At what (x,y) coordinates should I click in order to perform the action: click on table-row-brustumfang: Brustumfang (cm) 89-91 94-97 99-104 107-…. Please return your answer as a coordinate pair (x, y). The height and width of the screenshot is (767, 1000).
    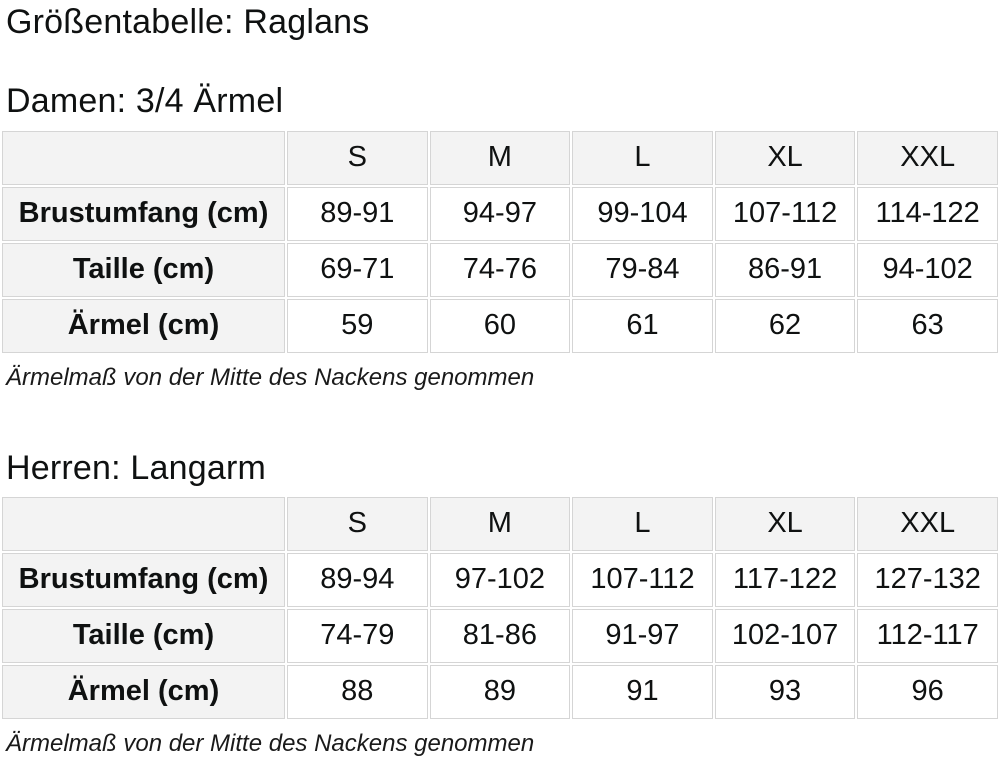
    Looking at the image, I should click on (500, 213).